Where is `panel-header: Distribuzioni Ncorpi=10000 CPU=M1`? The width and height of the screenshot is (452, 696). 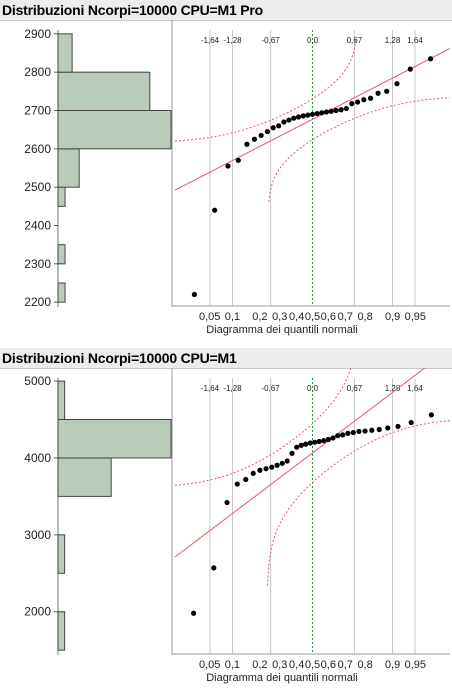
panel-header: Distribuzioni Ncorpi=10000 CPU=M1 is located at coordinates (226, 358).